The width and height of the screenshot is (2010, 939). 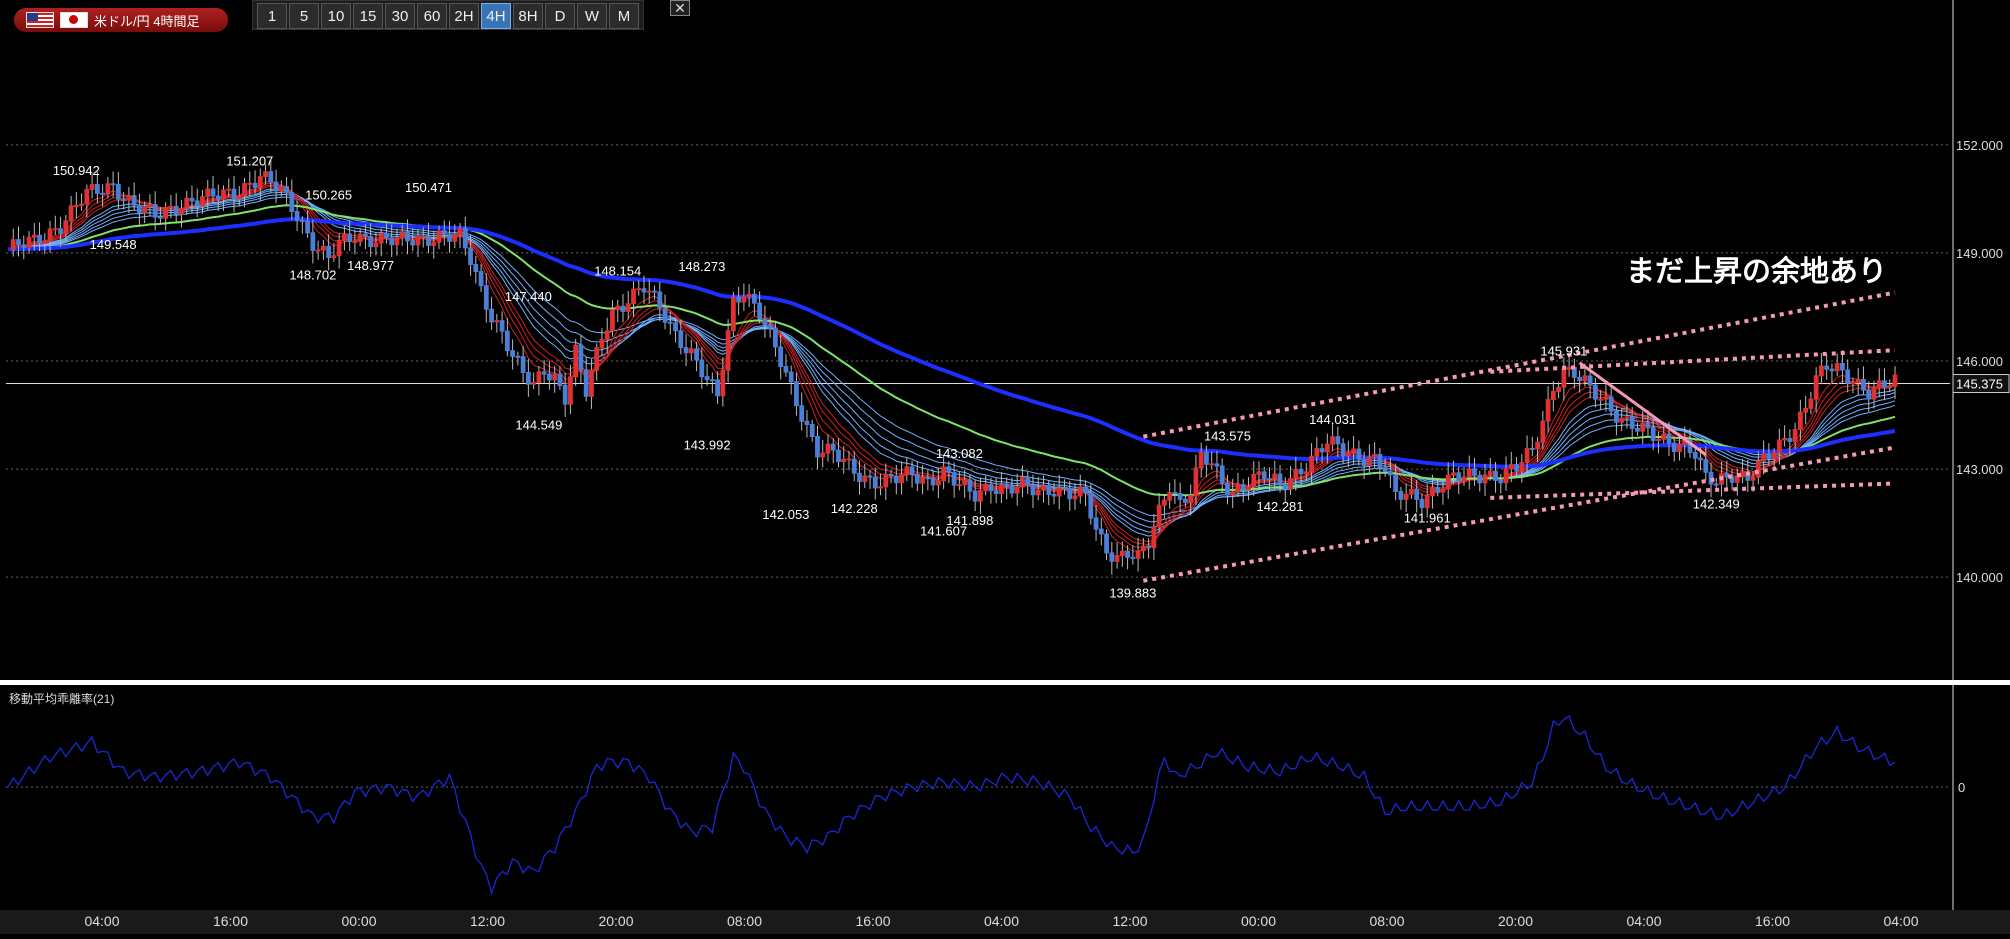 What do you see at coordinates (101, 921) in the screenshot?
I see `x-tick-label: 04:00` at bounding box center [101, 921].